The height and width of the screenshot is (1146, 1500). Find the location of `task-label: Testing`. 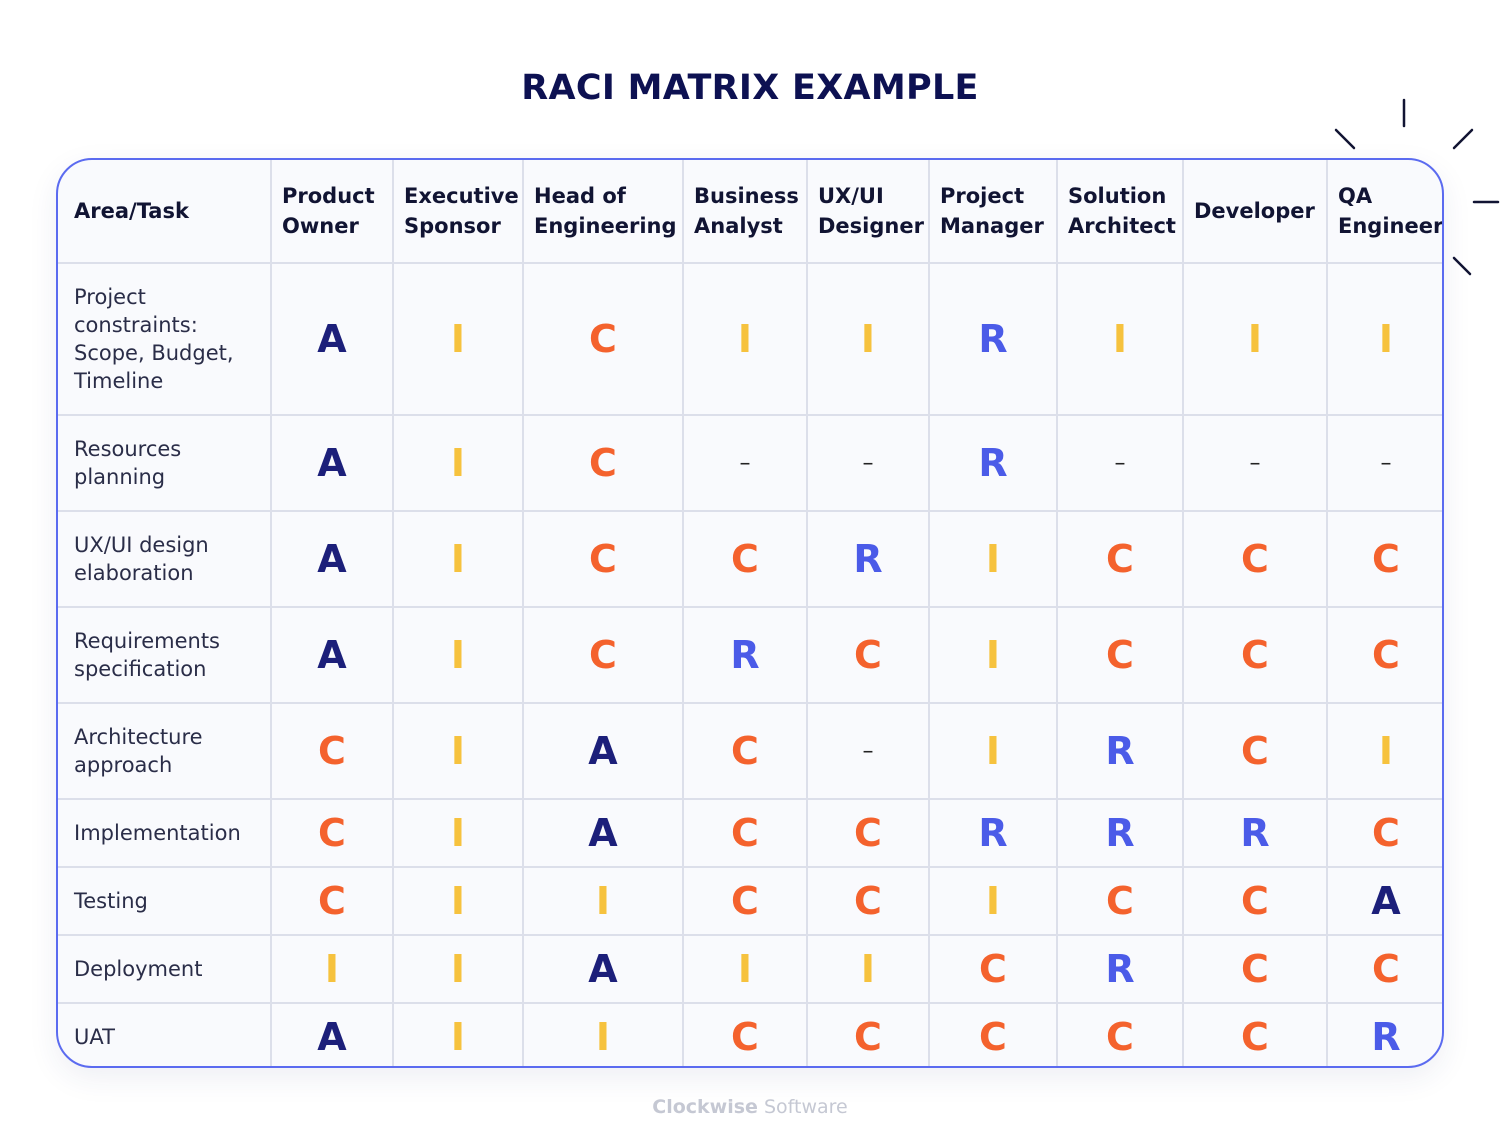

task-label: Testing is located at coordinates (165, 901).